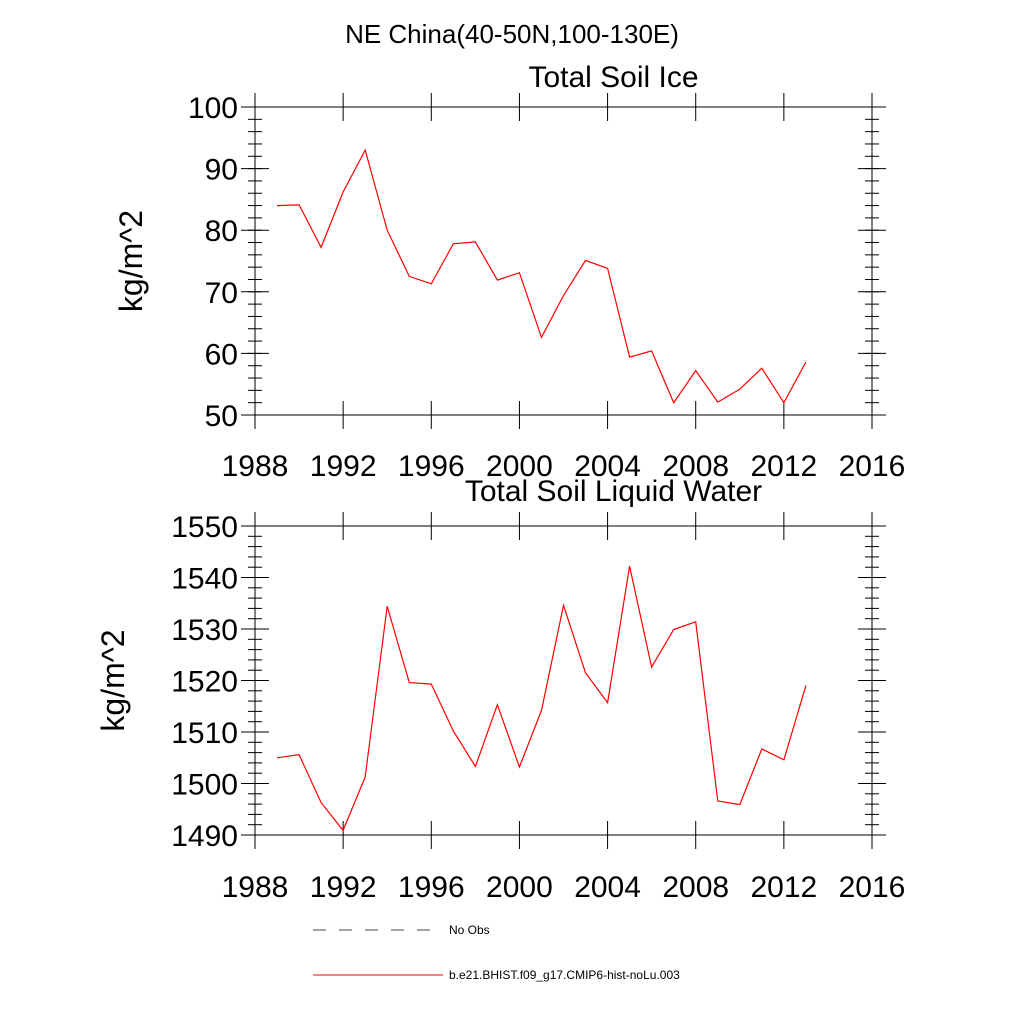 The height and width of the screenshot is (1024, 1024). I want to click on ytick-label: 100, so click(213, 108).